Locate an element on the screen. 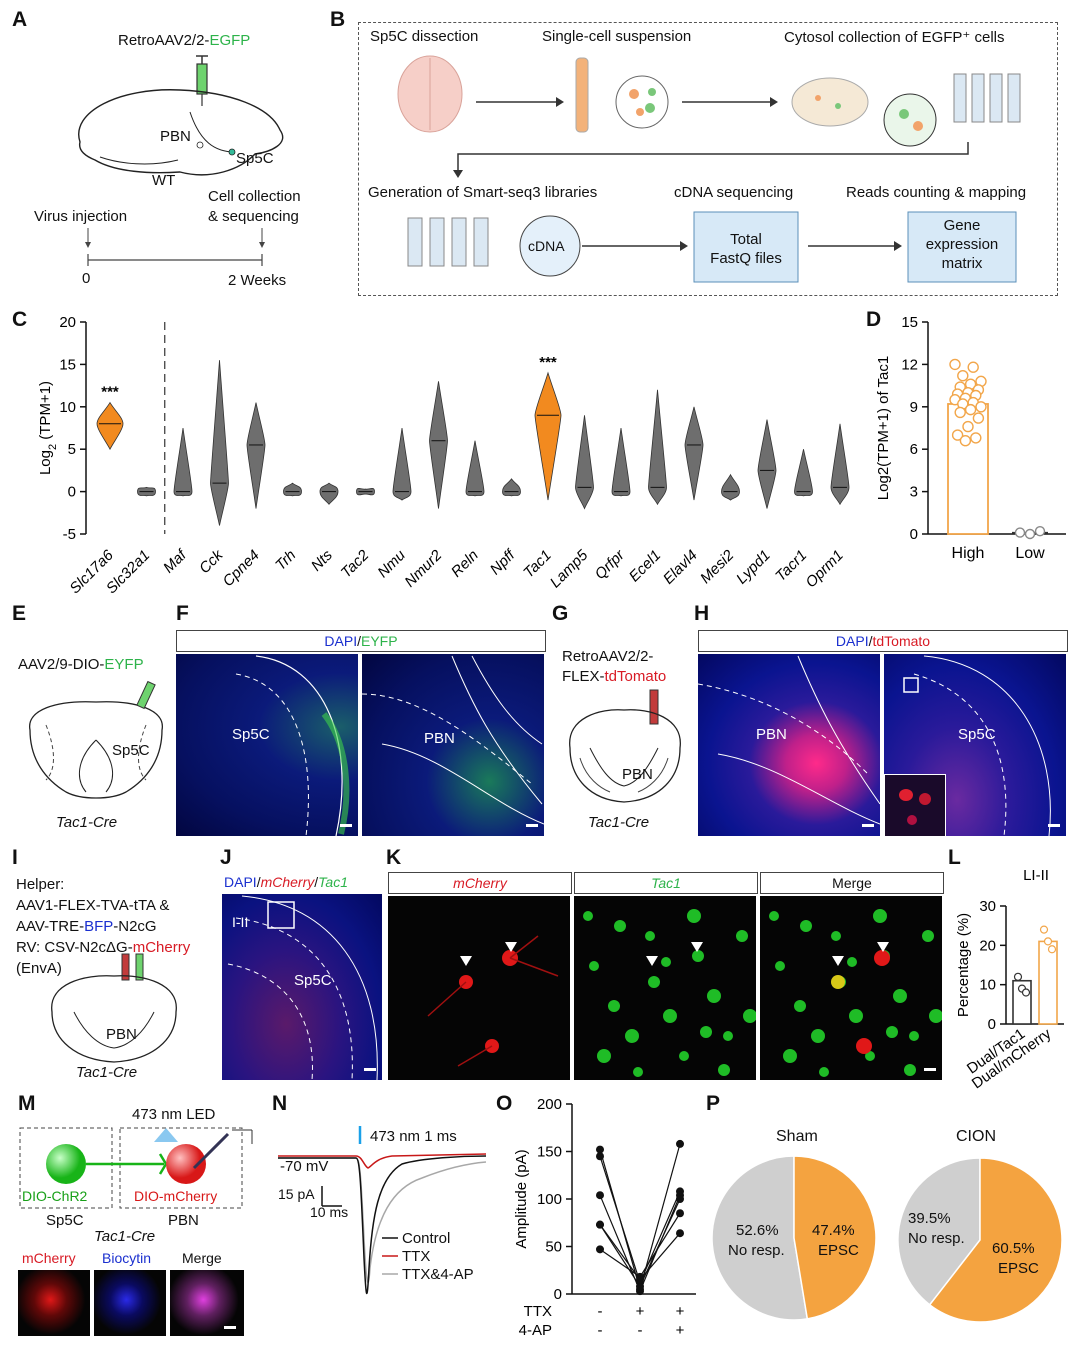  violin-Mesi2 is located at coordinates (730, 487).